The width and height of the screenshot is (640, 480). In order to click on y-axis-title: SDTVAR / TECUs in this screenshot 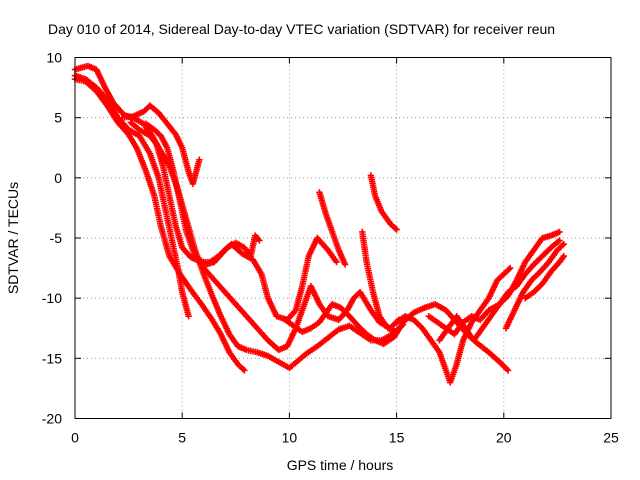, I will do `click(13, 238)`.